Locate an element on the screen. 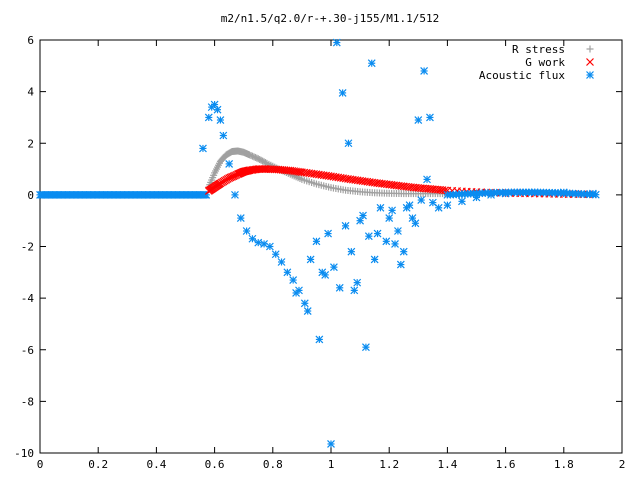 The image size is (640, 480). legend-label: G work is located at coordinates (545, 62).